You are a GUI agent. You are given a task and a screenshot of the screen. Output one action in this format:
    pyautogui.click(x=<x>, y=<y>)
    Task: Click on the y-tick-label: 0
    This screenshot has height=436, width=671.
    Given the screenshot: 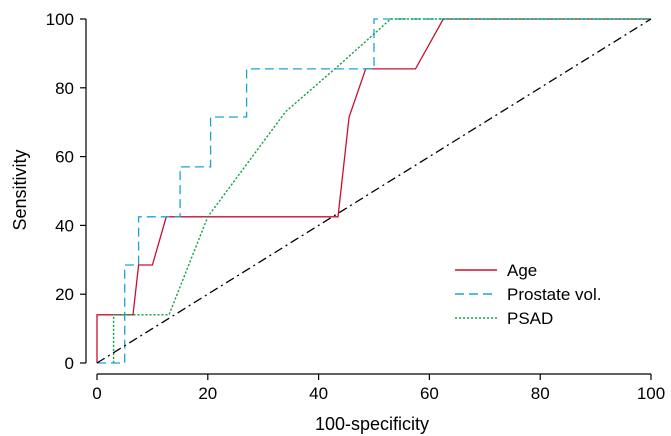 What is the action you would take?
    pyautogui.click(x=69, y=363)
    